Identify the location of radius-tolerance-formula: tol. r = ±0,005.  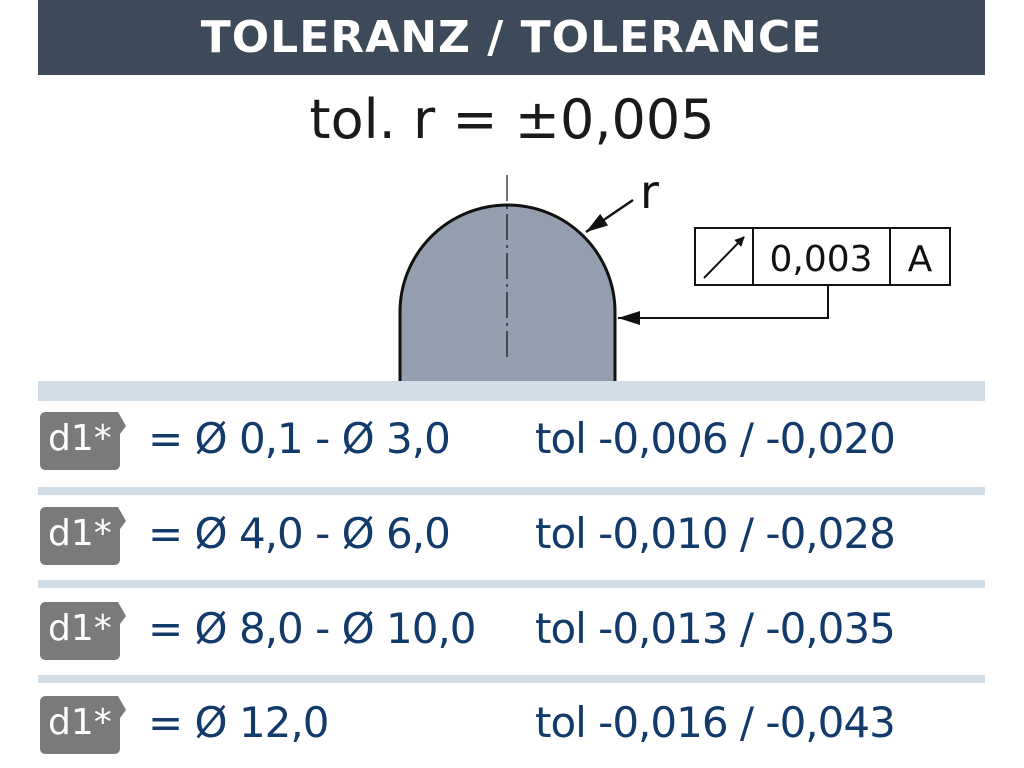
(512, 119).